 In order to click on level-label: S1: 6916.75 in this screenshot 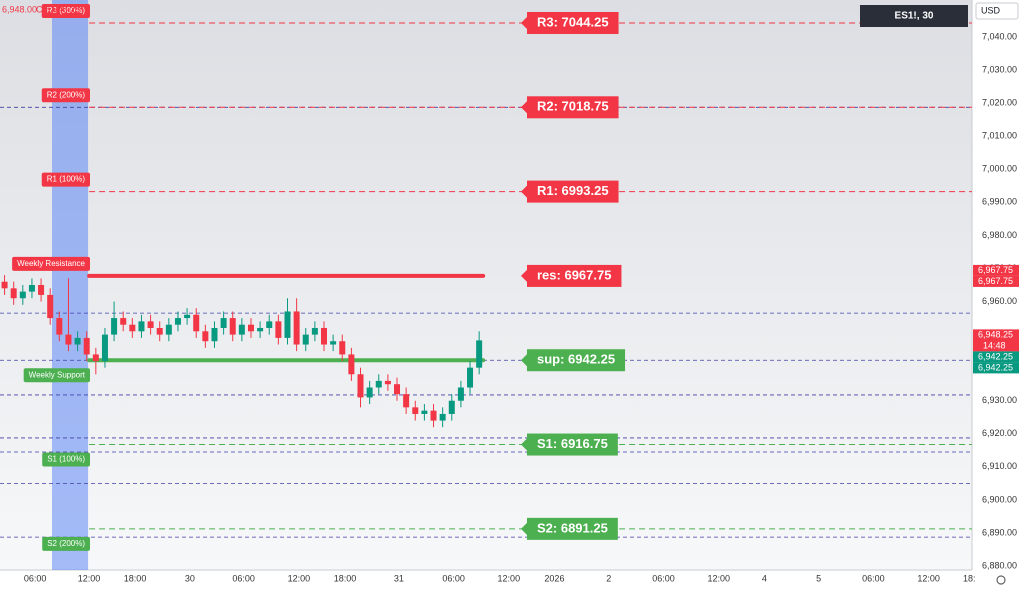, I will do `click(572, 443)`.